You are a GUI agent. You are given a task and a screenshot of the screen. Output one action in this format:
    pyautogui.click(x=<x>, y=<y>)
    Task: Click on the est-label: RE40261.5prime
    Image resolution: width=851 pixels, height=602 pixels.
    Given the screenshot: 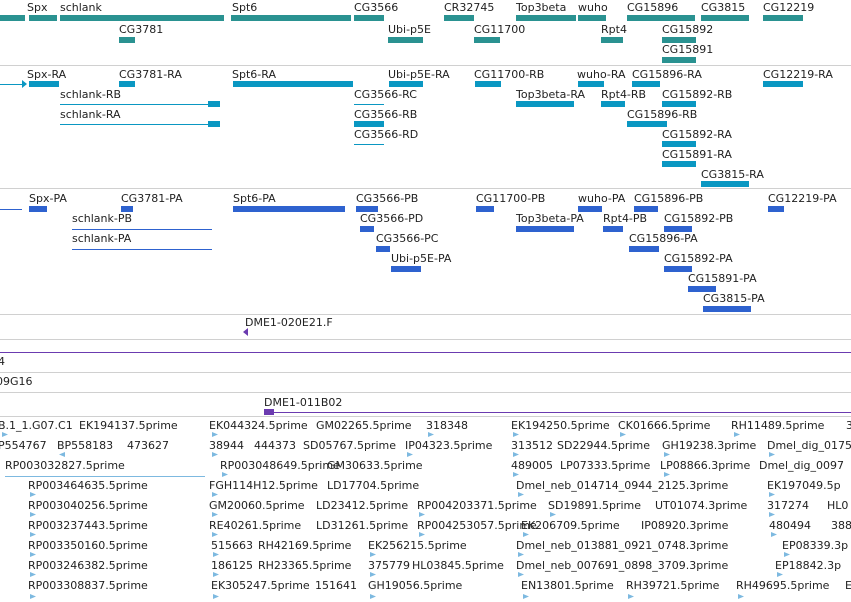 What is the action you would take?
    pyautogui.click(x=255, y=525)
    